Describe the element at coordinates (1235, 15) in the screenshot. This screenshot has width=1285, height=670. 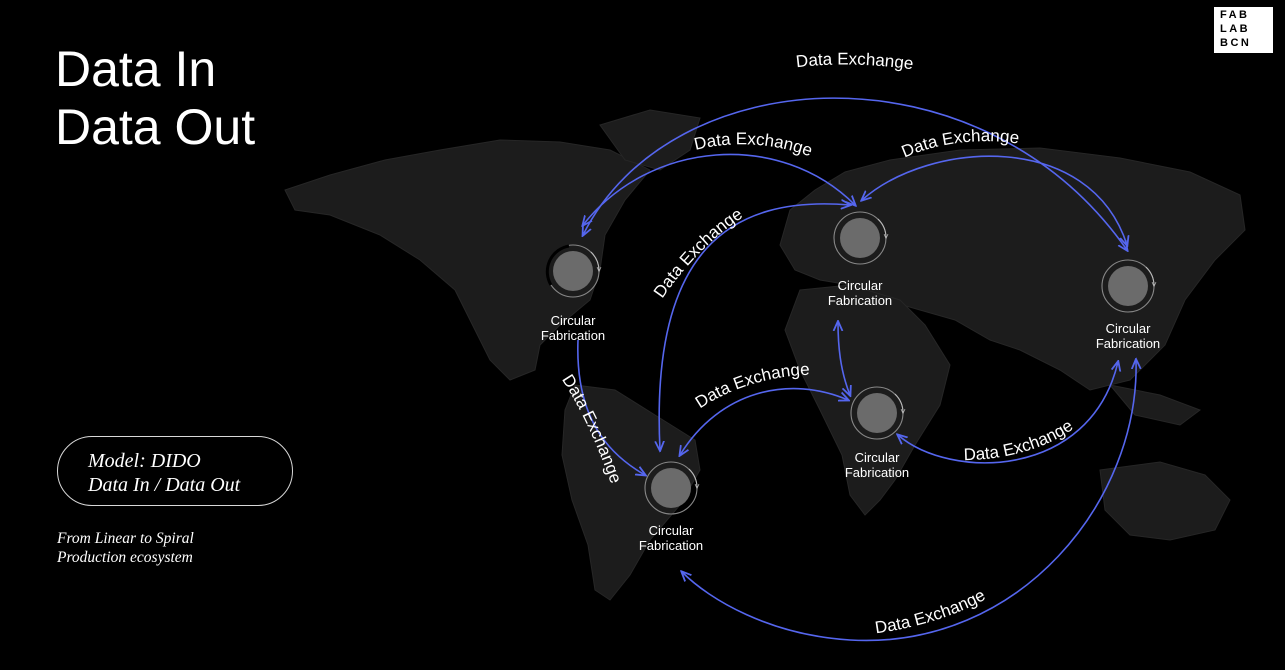
I see `logo-line1: FAB` at that location.